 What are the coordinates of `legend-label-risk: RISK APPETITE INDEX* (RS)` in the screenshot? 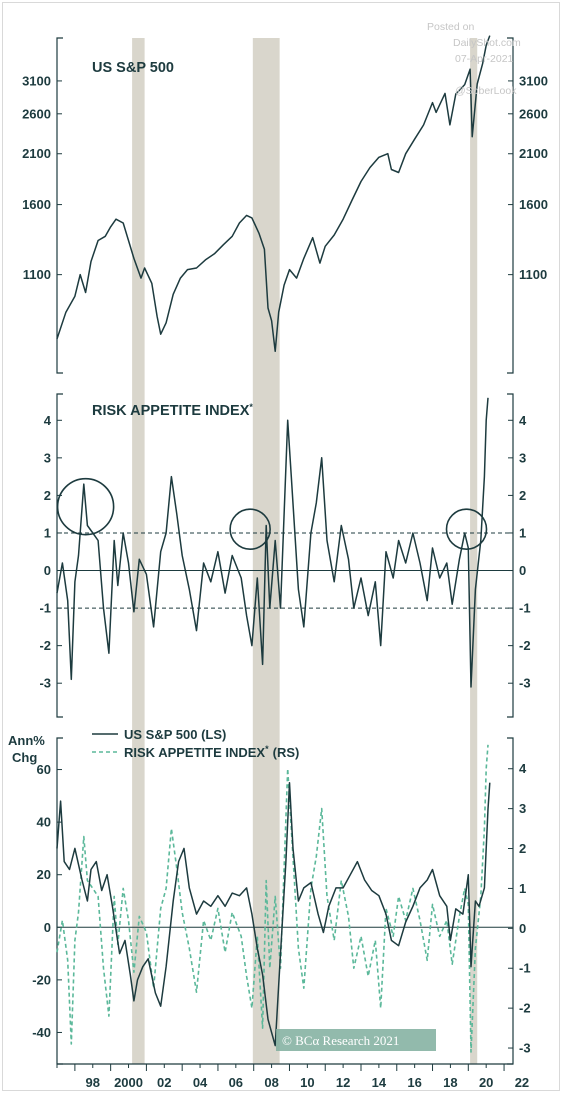 It's located at (211, 752).